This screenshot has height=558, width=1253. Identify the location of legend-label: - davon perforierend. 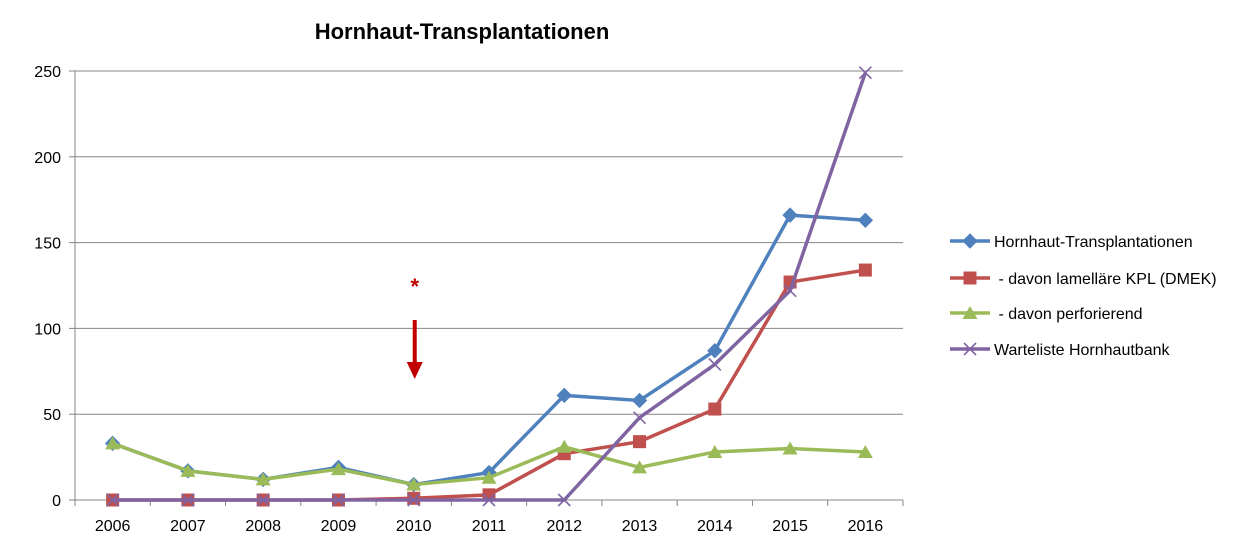
(1068, 314).